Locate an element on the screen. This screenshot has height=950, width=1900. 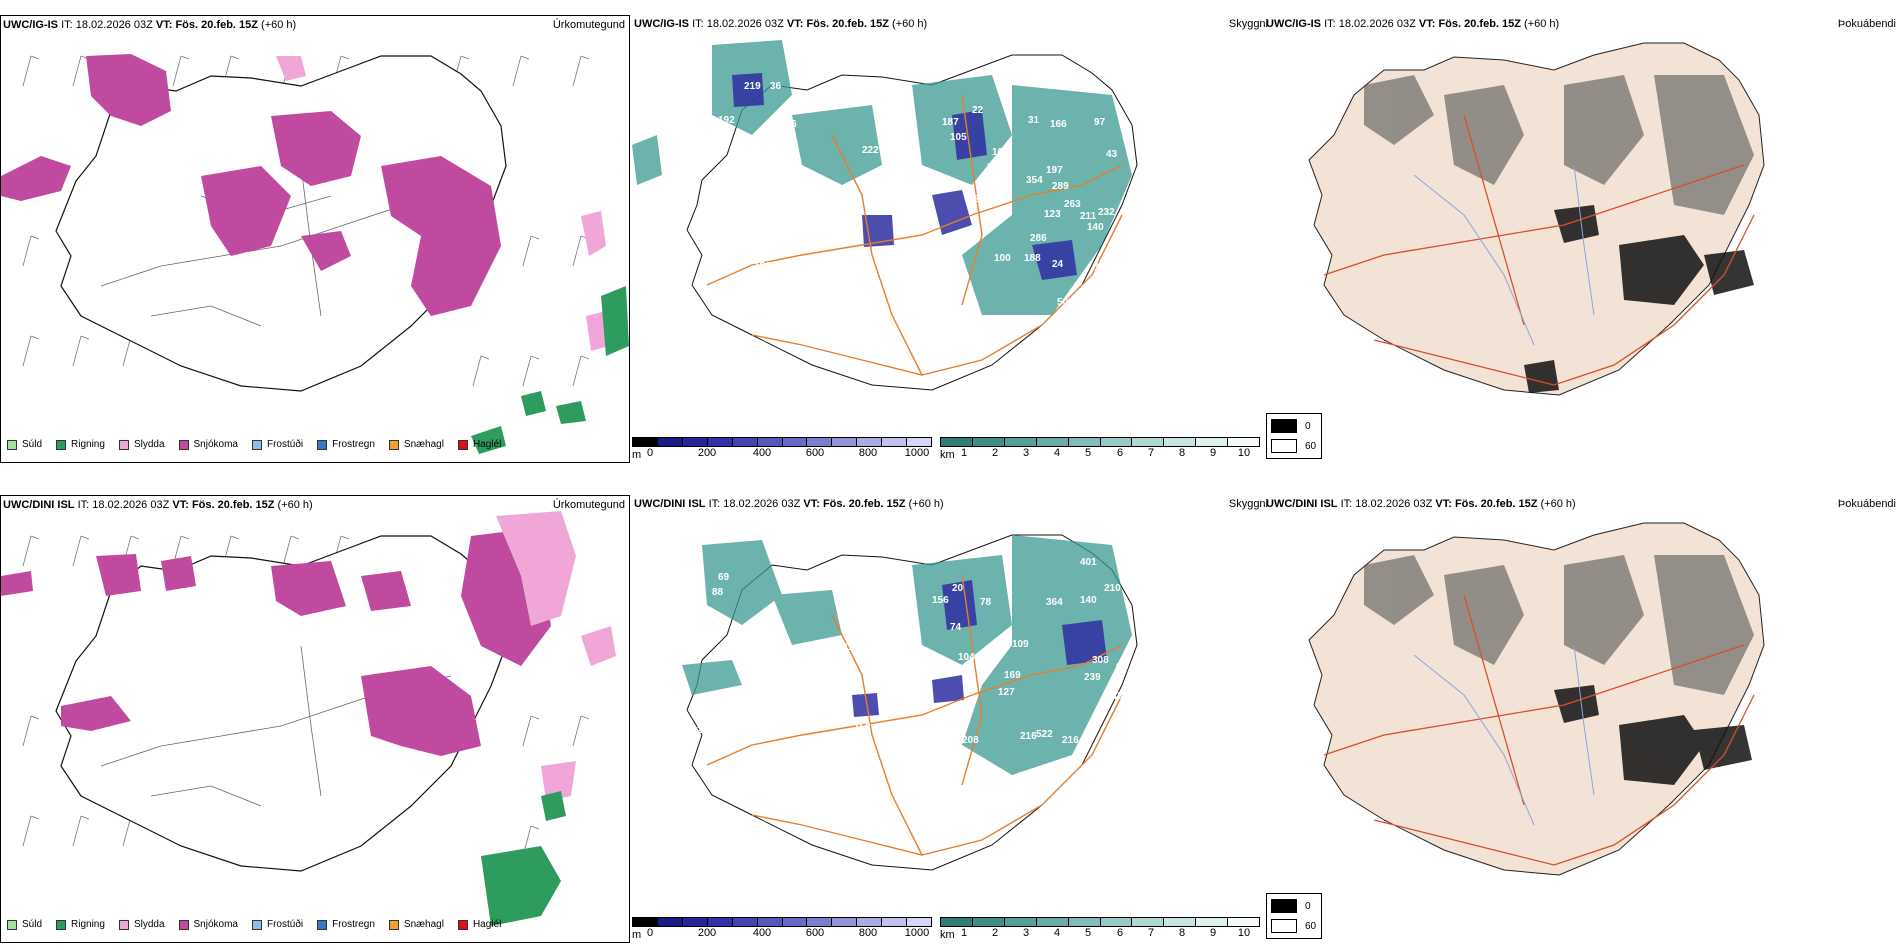
cloud-label: 74 is located at coordinates (956, 627).